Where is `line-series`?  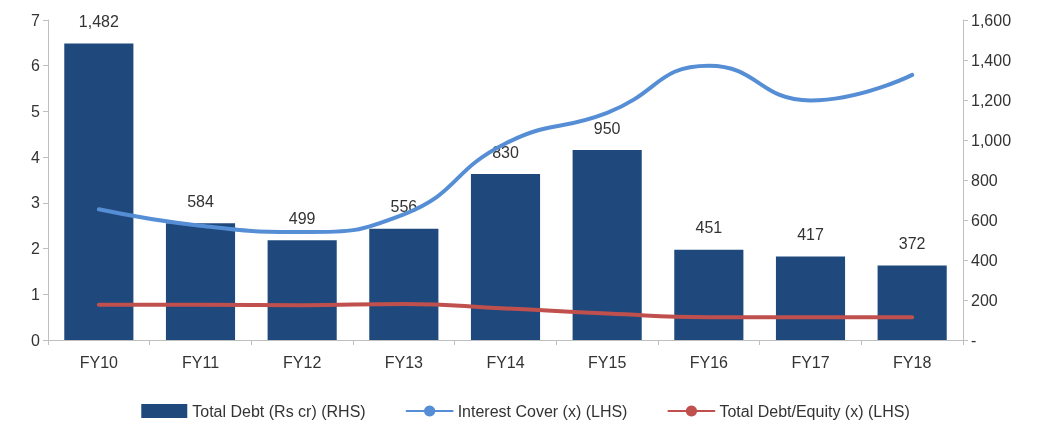
line-series is located at coordinates (505, 310).